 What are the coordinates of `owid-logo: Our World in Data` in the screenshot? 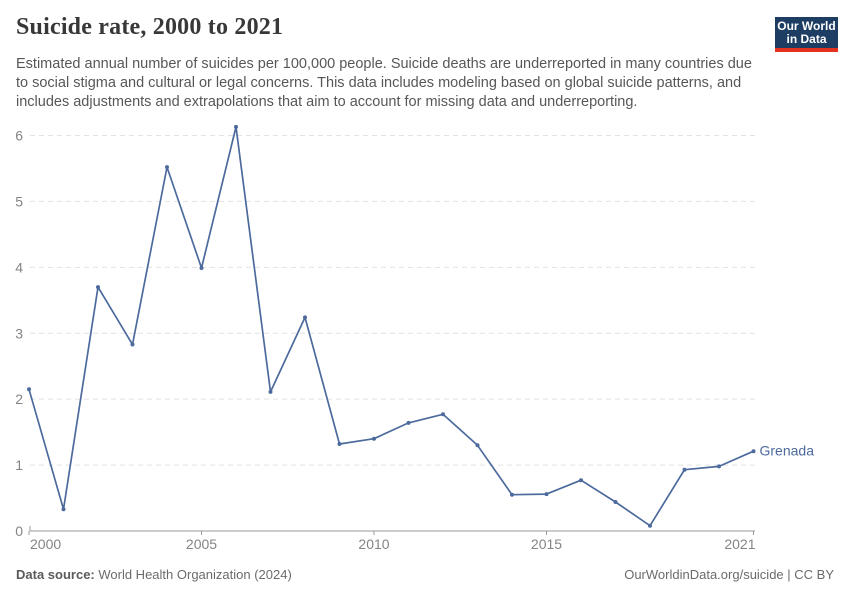 It's located at (806, 34).